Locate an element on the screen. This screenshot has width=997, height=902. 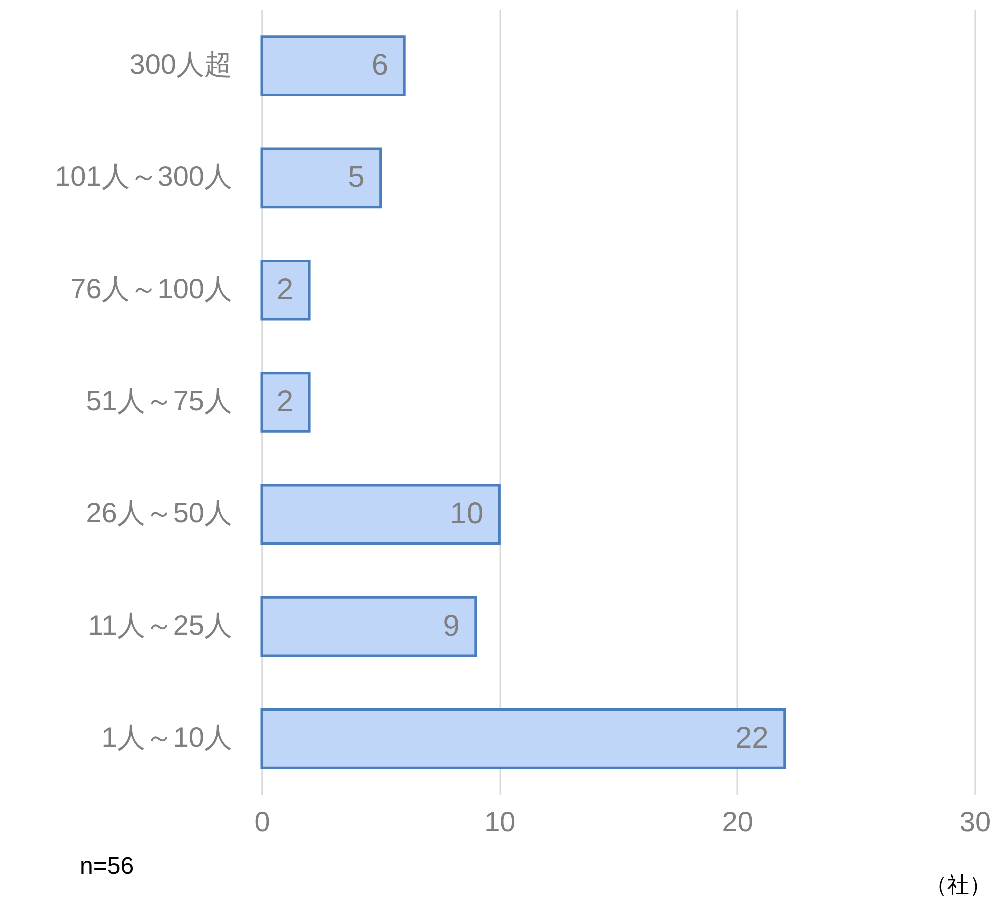
data-label: 6 is located at coordinates (380, 65).